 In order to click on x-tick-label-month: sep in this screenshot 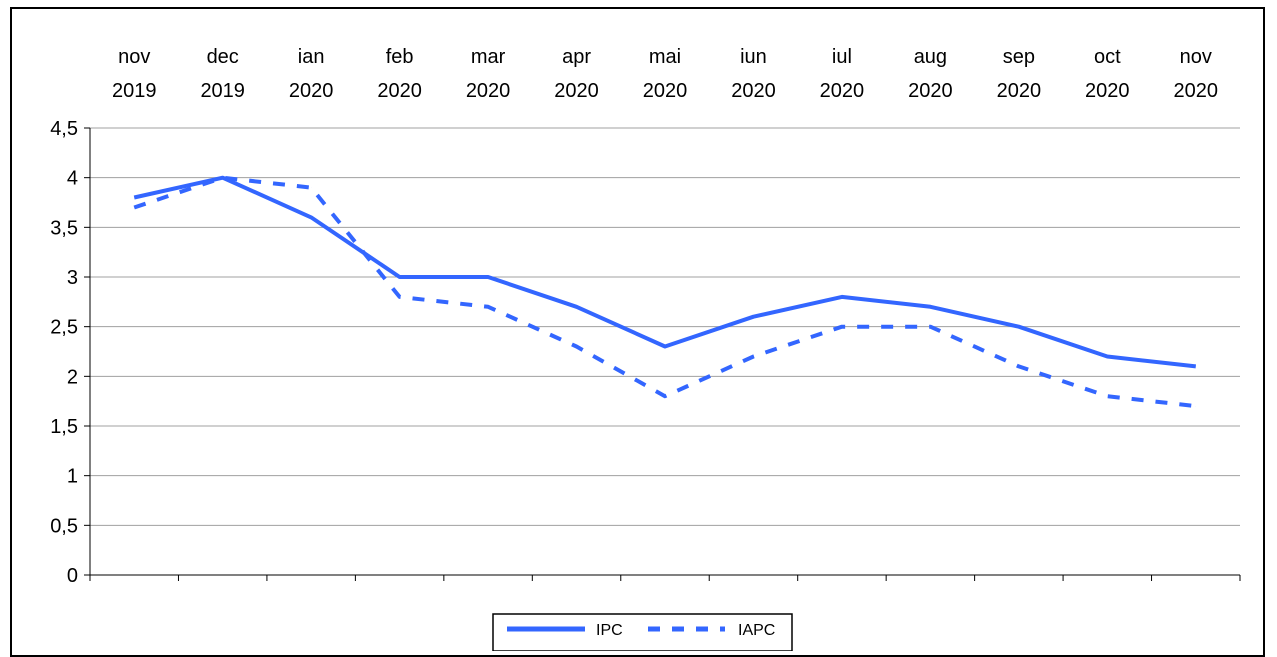, I will do `click(1019, 57)`.